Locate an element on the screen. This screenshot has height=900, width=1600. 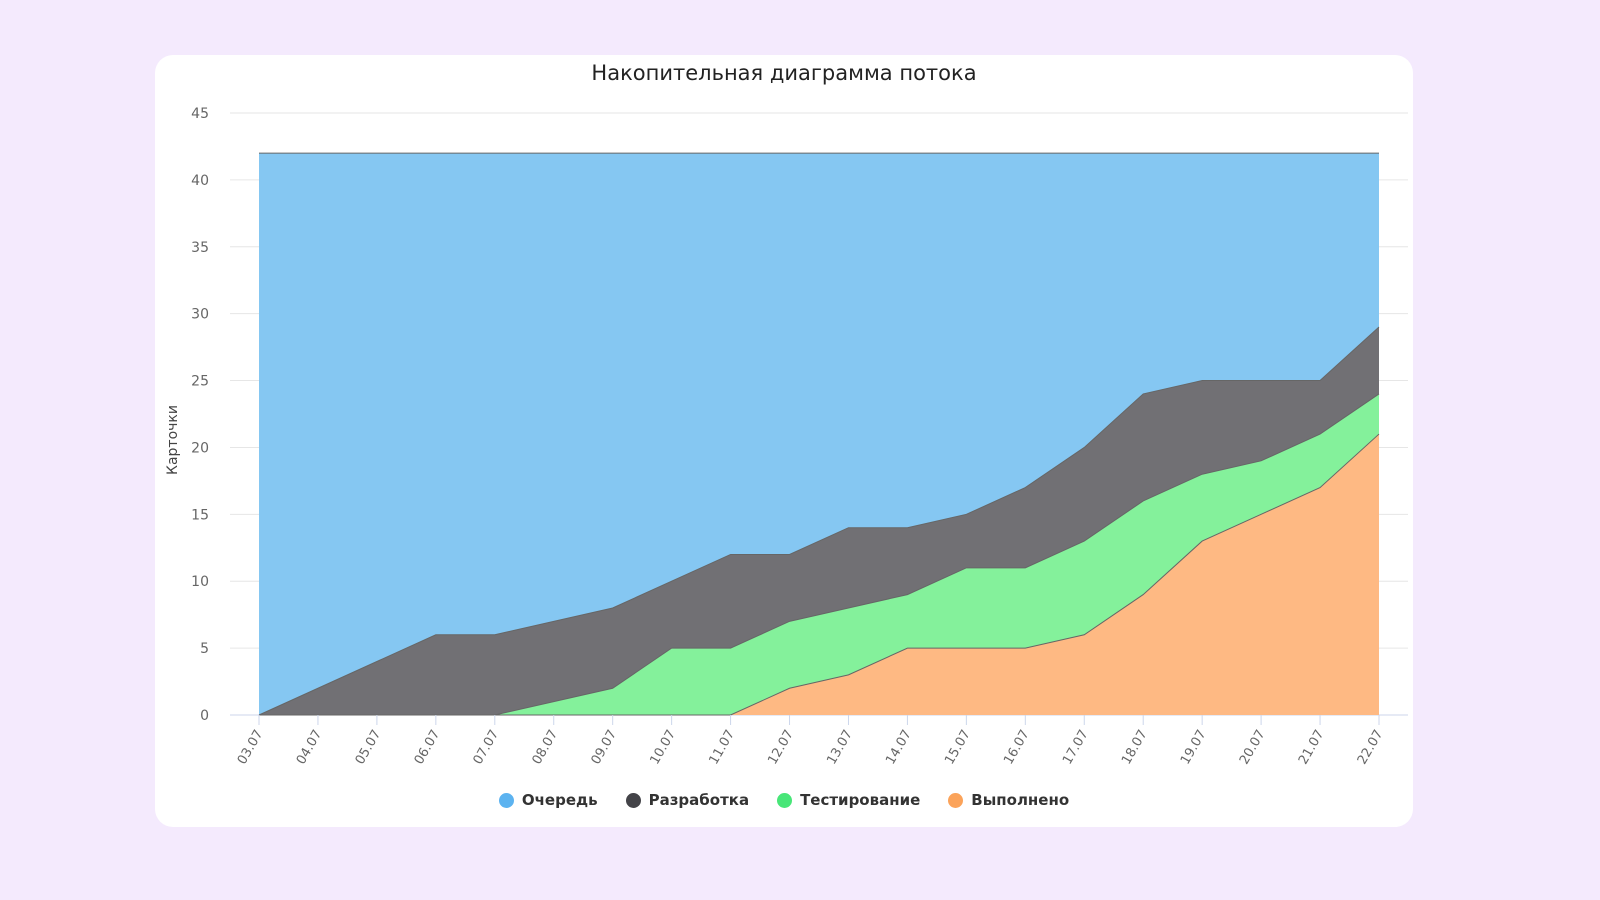
y-tick-label: 25 is located at coordinates (200, 382).